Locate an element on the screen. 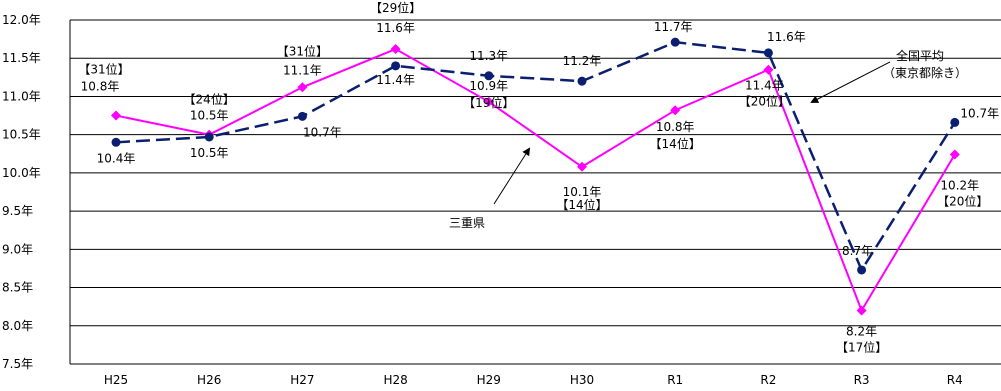  pref-rank-label: 【24位】 is located at coordinates (209, 99).